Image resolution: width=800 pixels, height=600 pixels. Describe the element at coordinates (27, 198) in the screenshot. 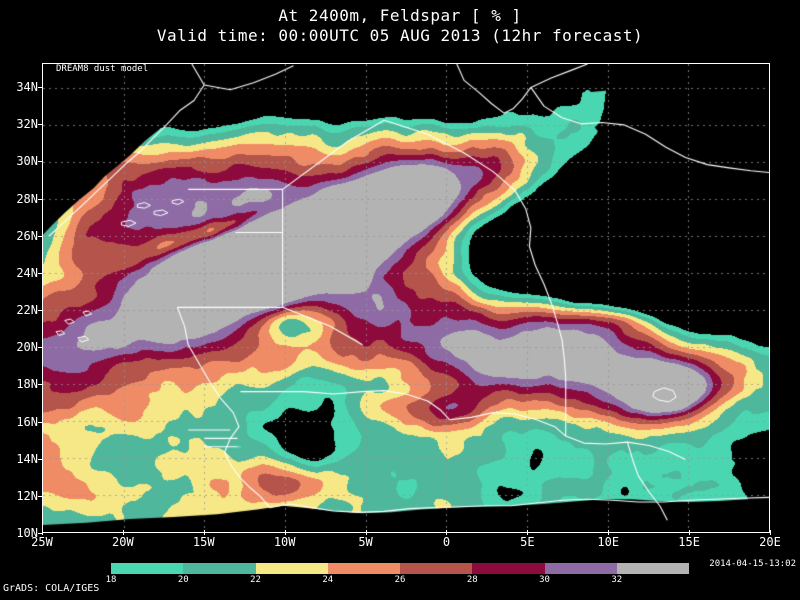

I see `latitude-tick-label: 28N` at that location.